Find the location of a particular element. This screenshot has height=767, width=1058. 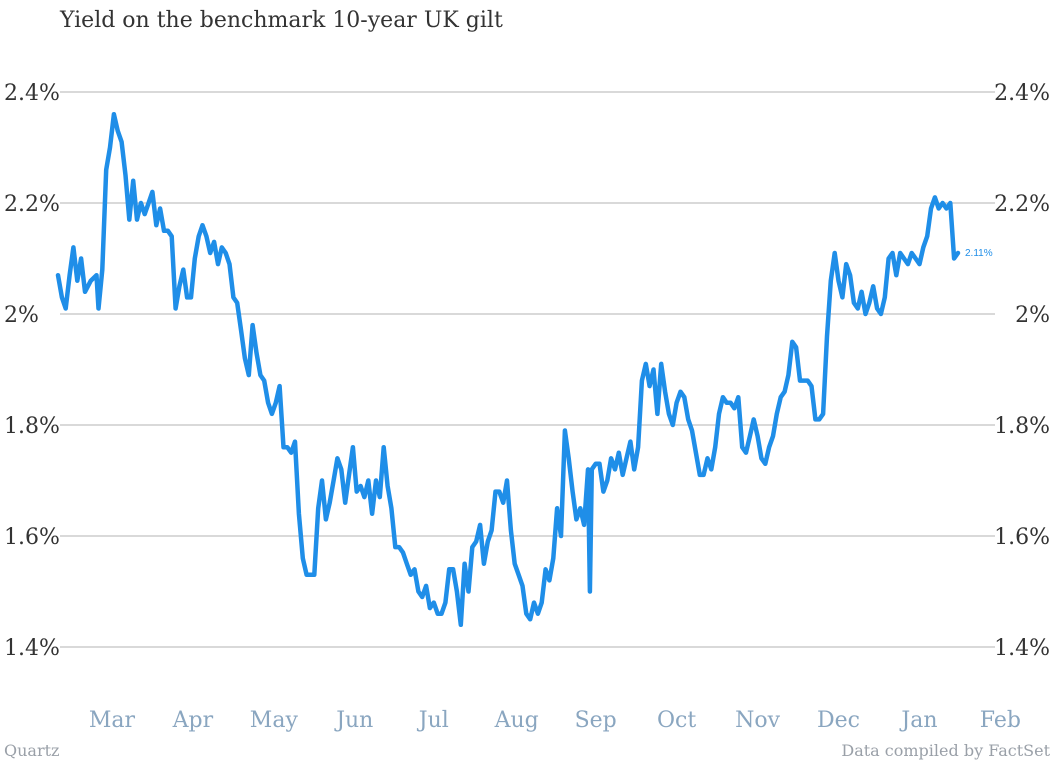

source-right: Data compiled by FactSet is located at coordinates (945, 750).